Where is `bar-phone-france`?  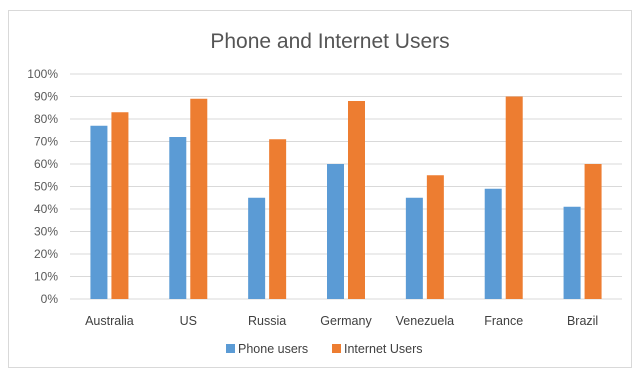 bar-phone-france is located at coordinates (493, 243).